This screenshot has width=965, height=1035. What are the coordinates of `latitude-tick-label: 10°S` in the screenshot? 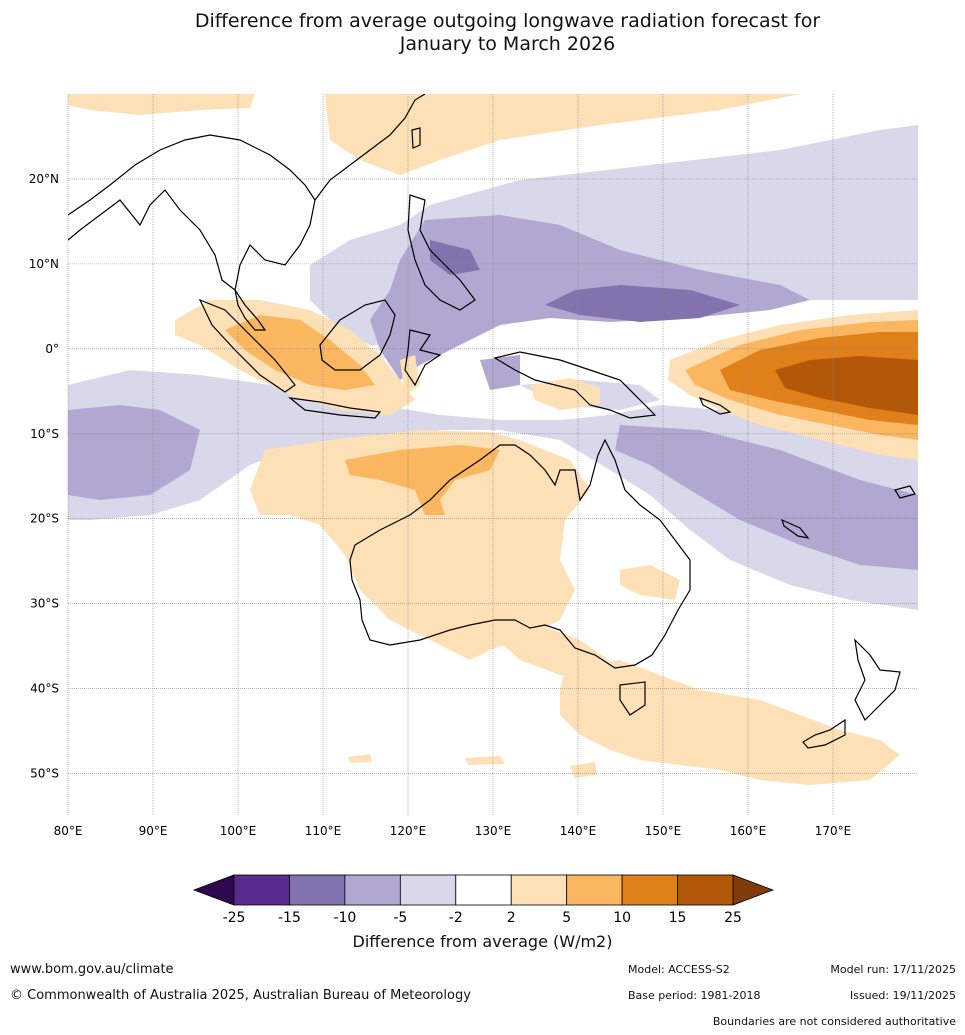 It's located at (44, 434).